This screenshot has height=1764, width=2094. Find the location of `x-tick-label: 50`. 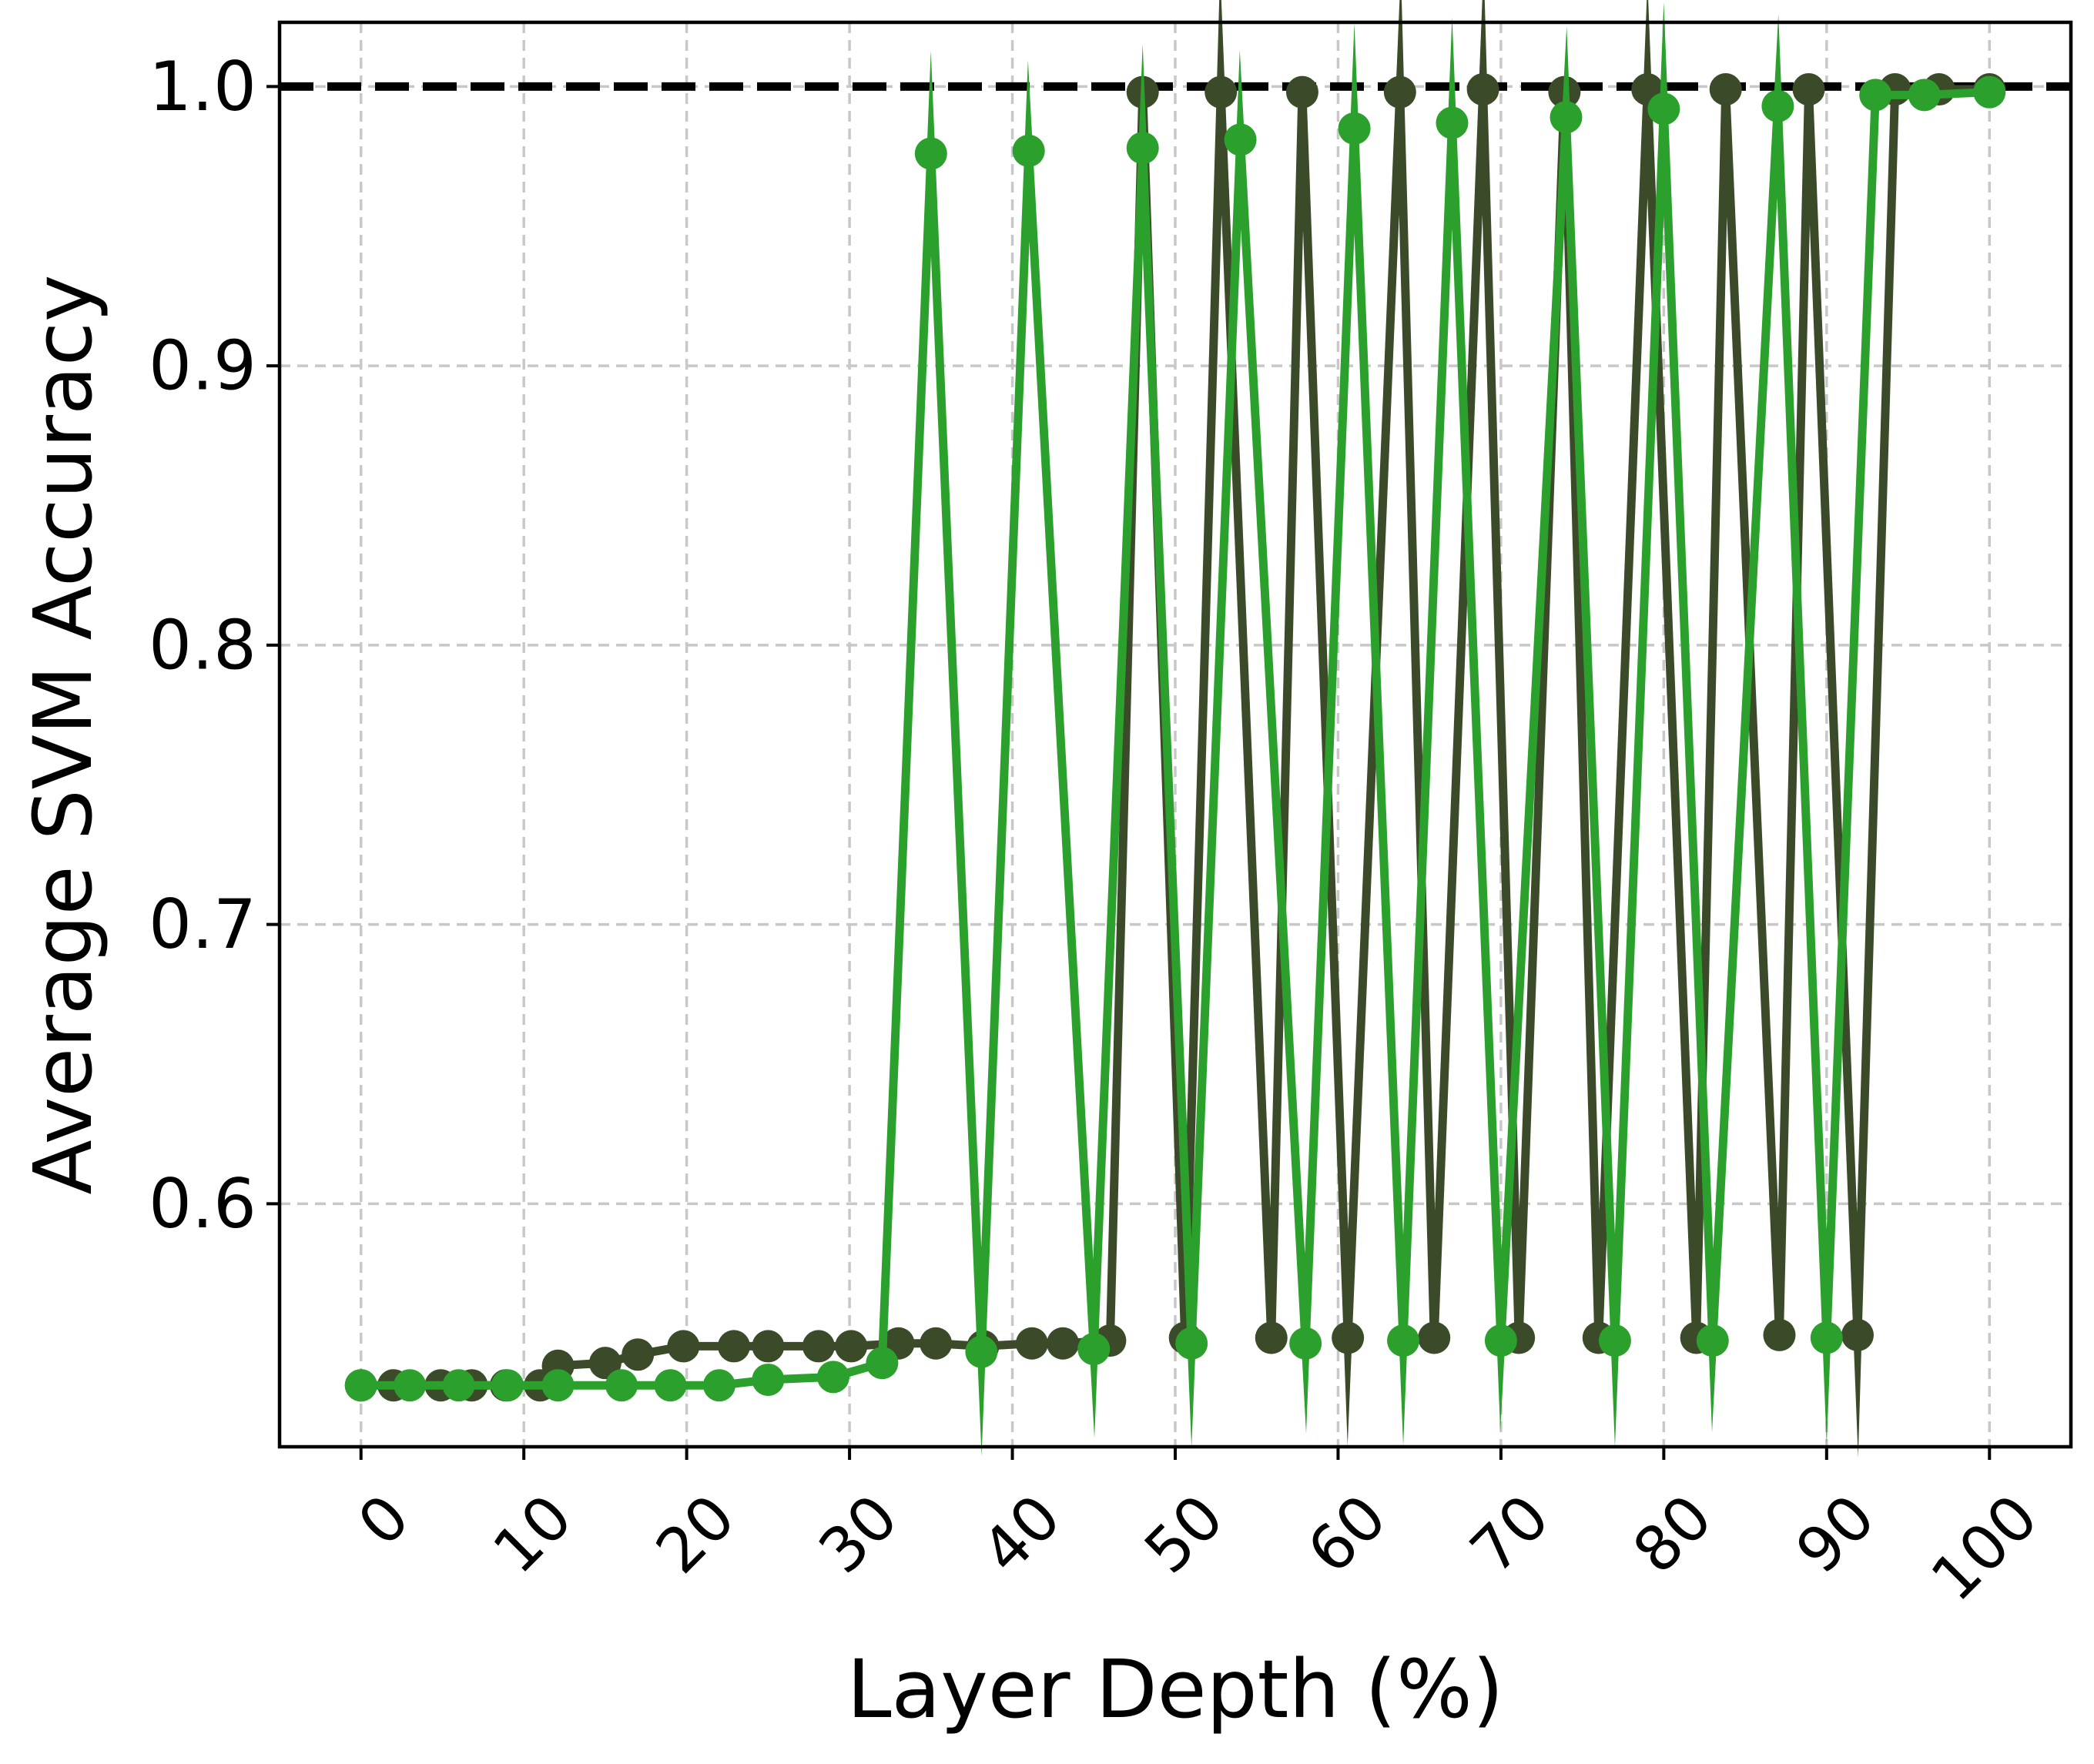

x-tick-label: 50 is located at coordinates (1184, 1534).